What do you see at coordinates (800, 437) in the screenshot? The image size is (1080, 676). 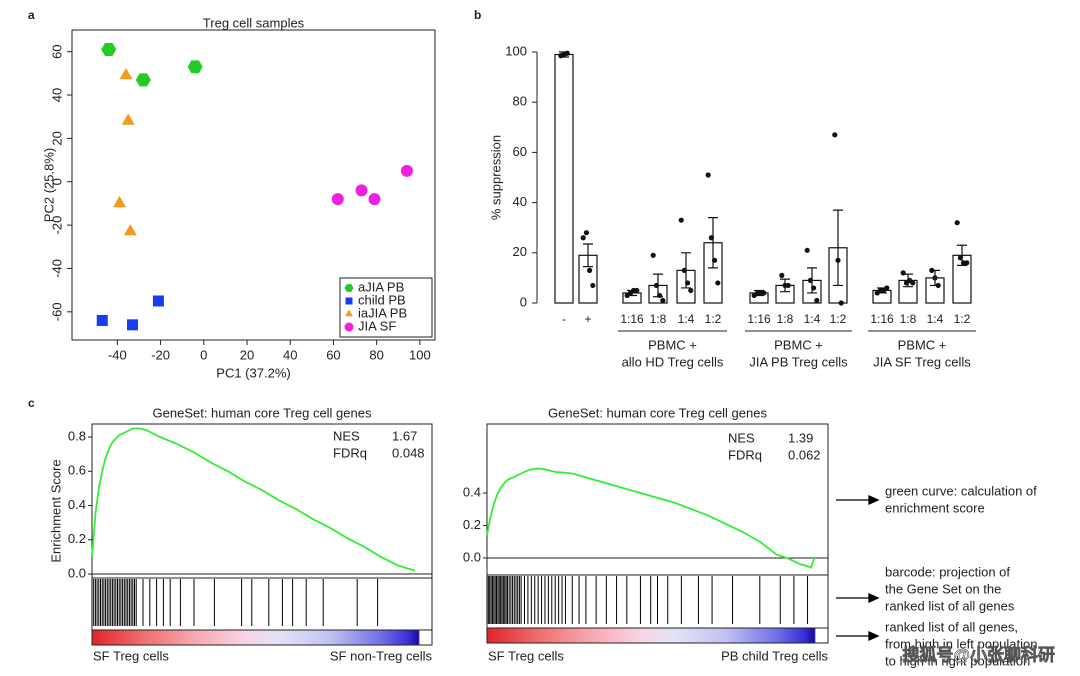 I see `stat-value: 1.39` at bounding box center [800, 437].